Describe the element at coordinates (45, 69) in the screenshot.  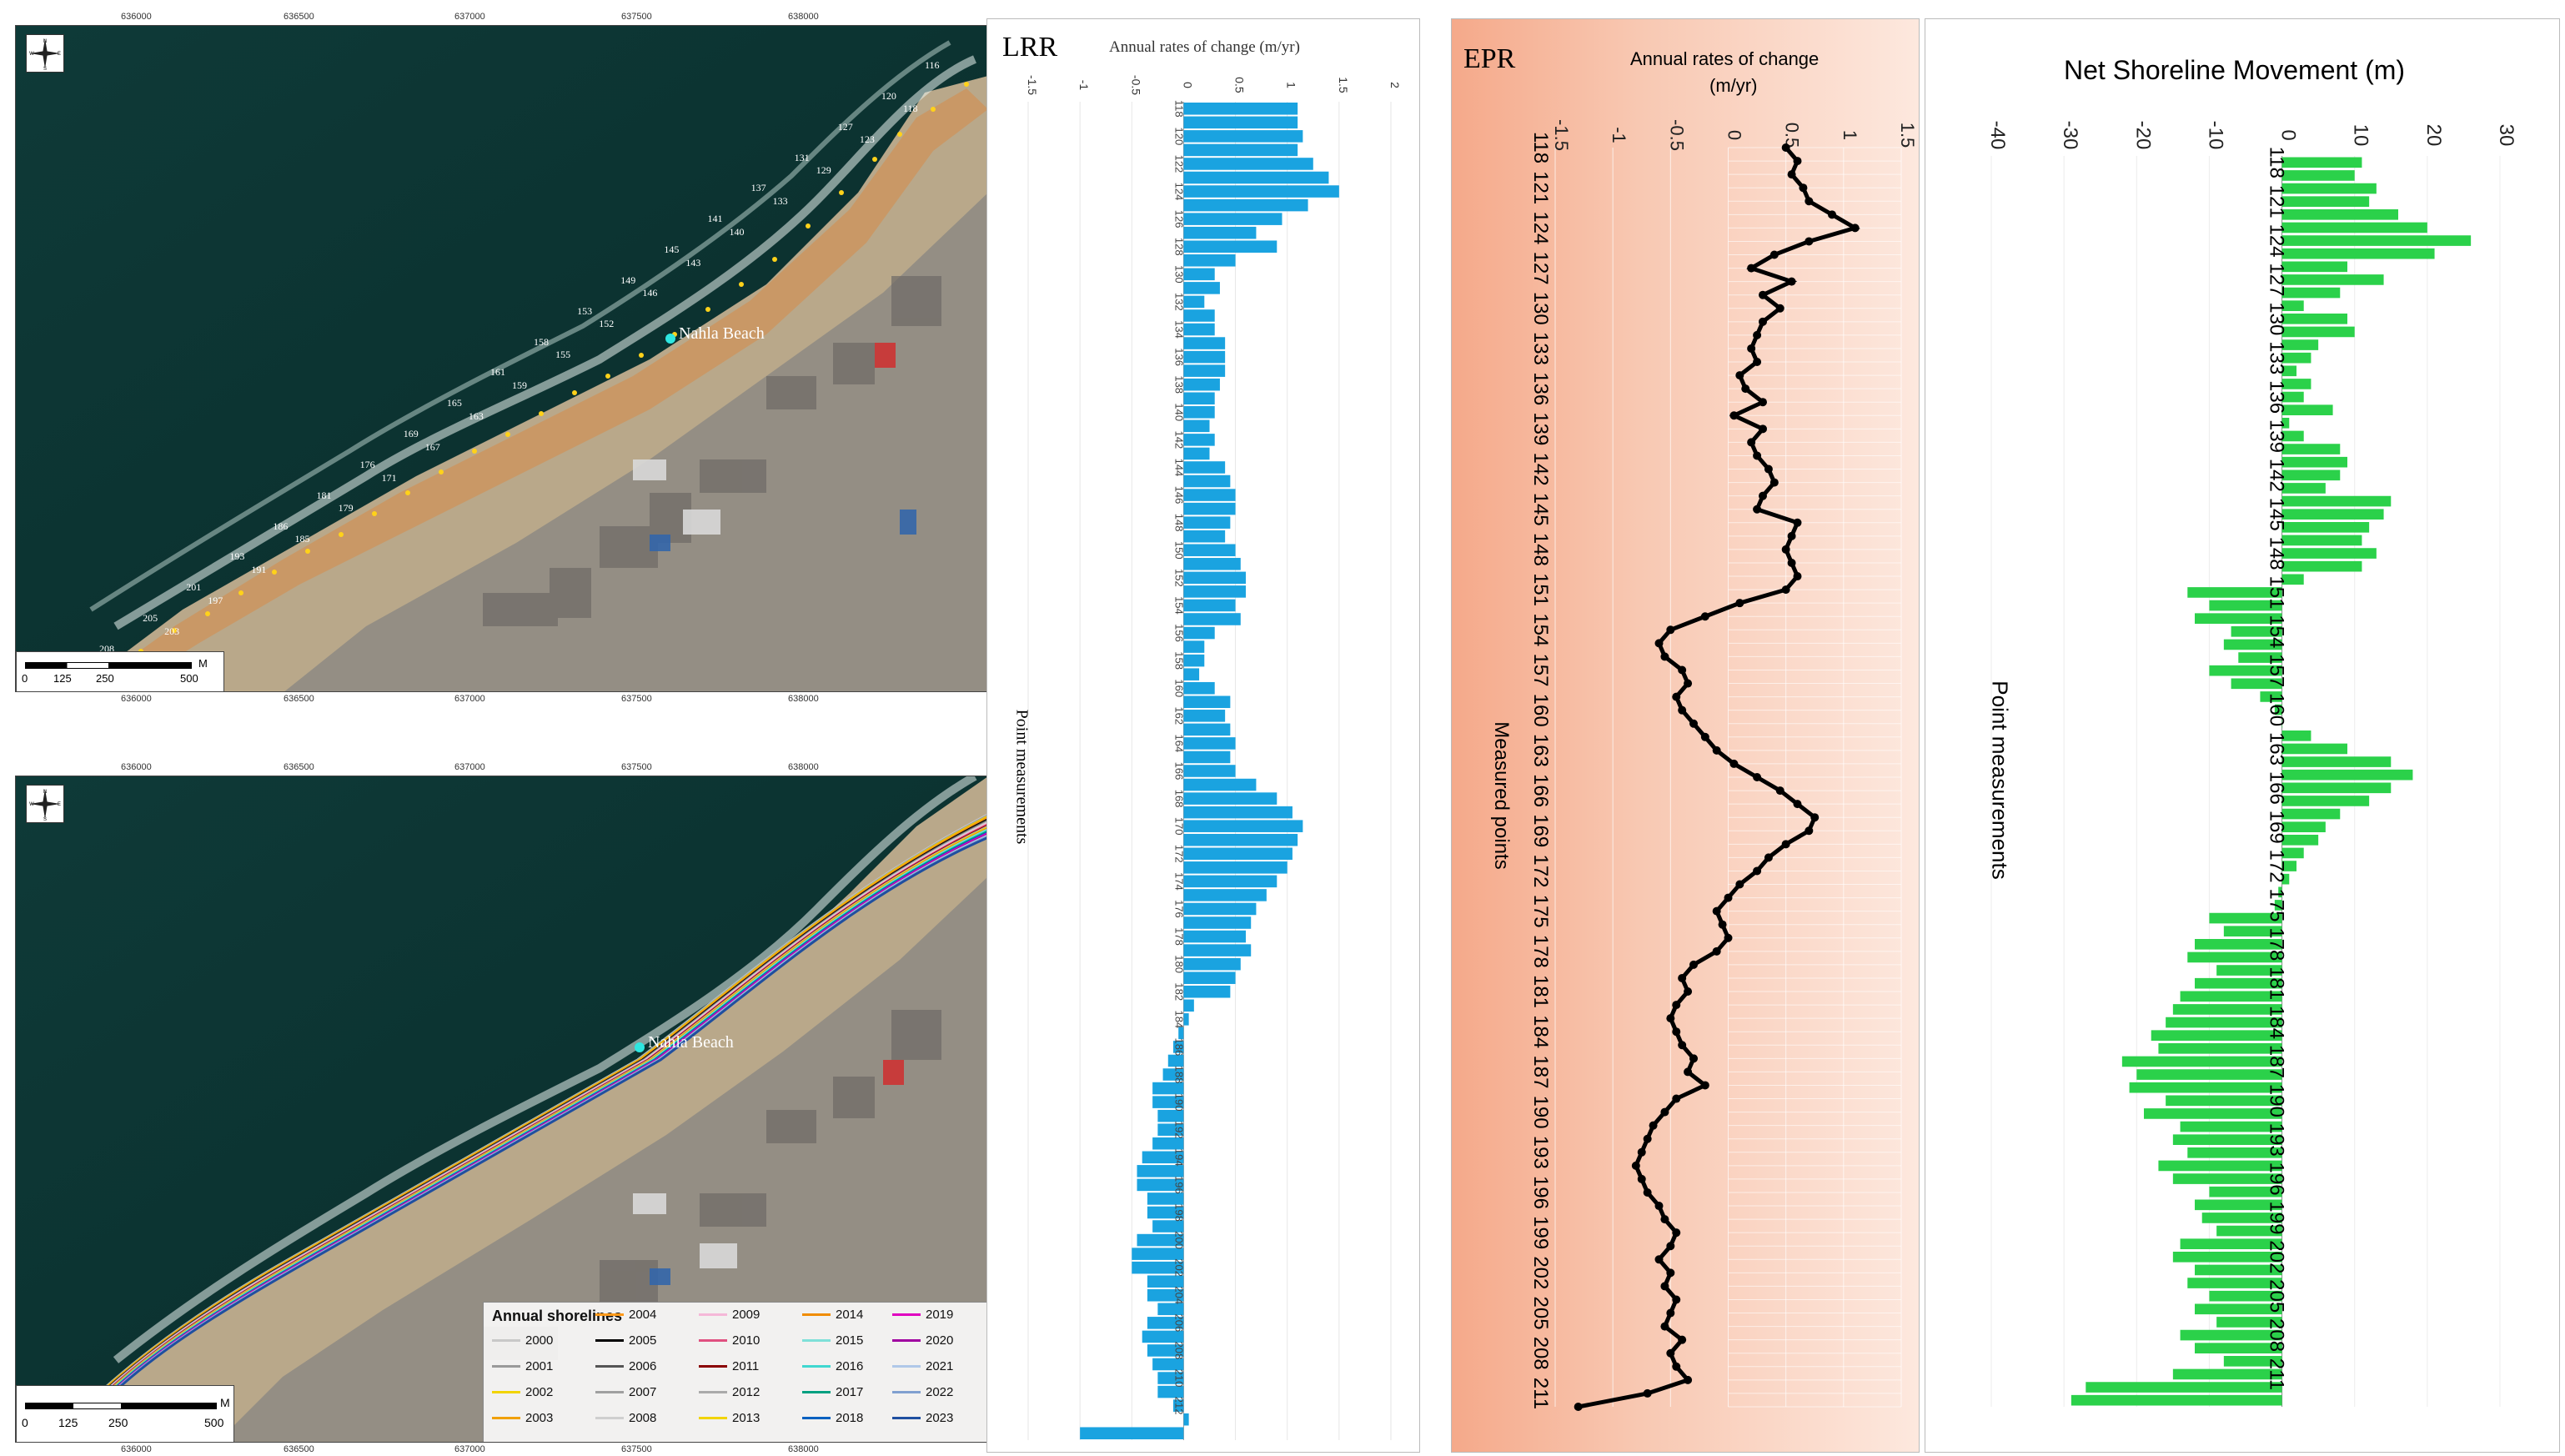
I see `compass-s: S` at that location.